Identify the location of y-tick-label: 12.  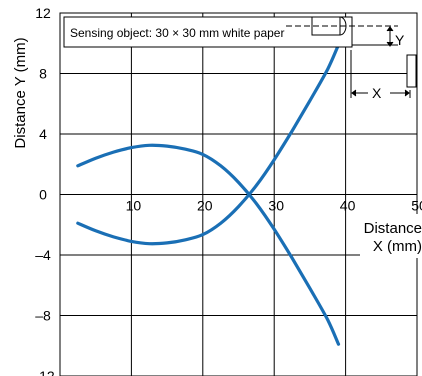
(43, 13).